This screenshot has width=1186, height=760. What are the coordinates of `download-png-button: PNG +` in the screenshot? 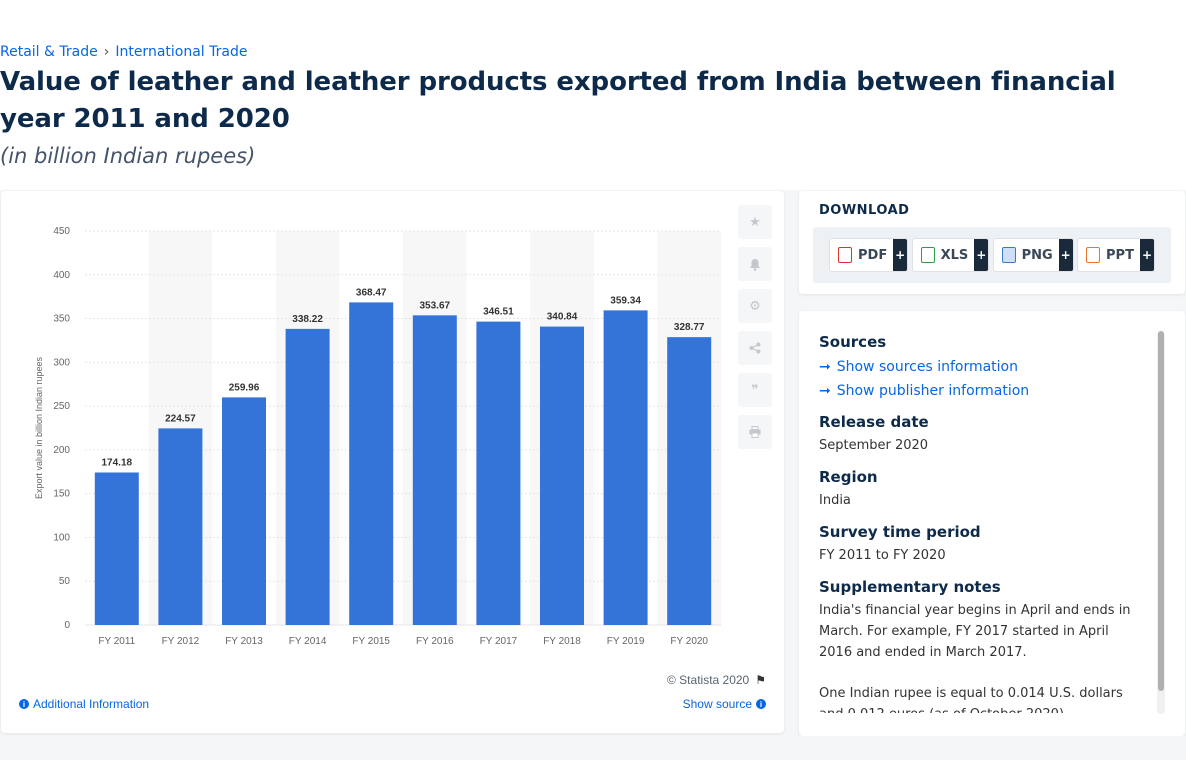 It's located at (1033, 255).